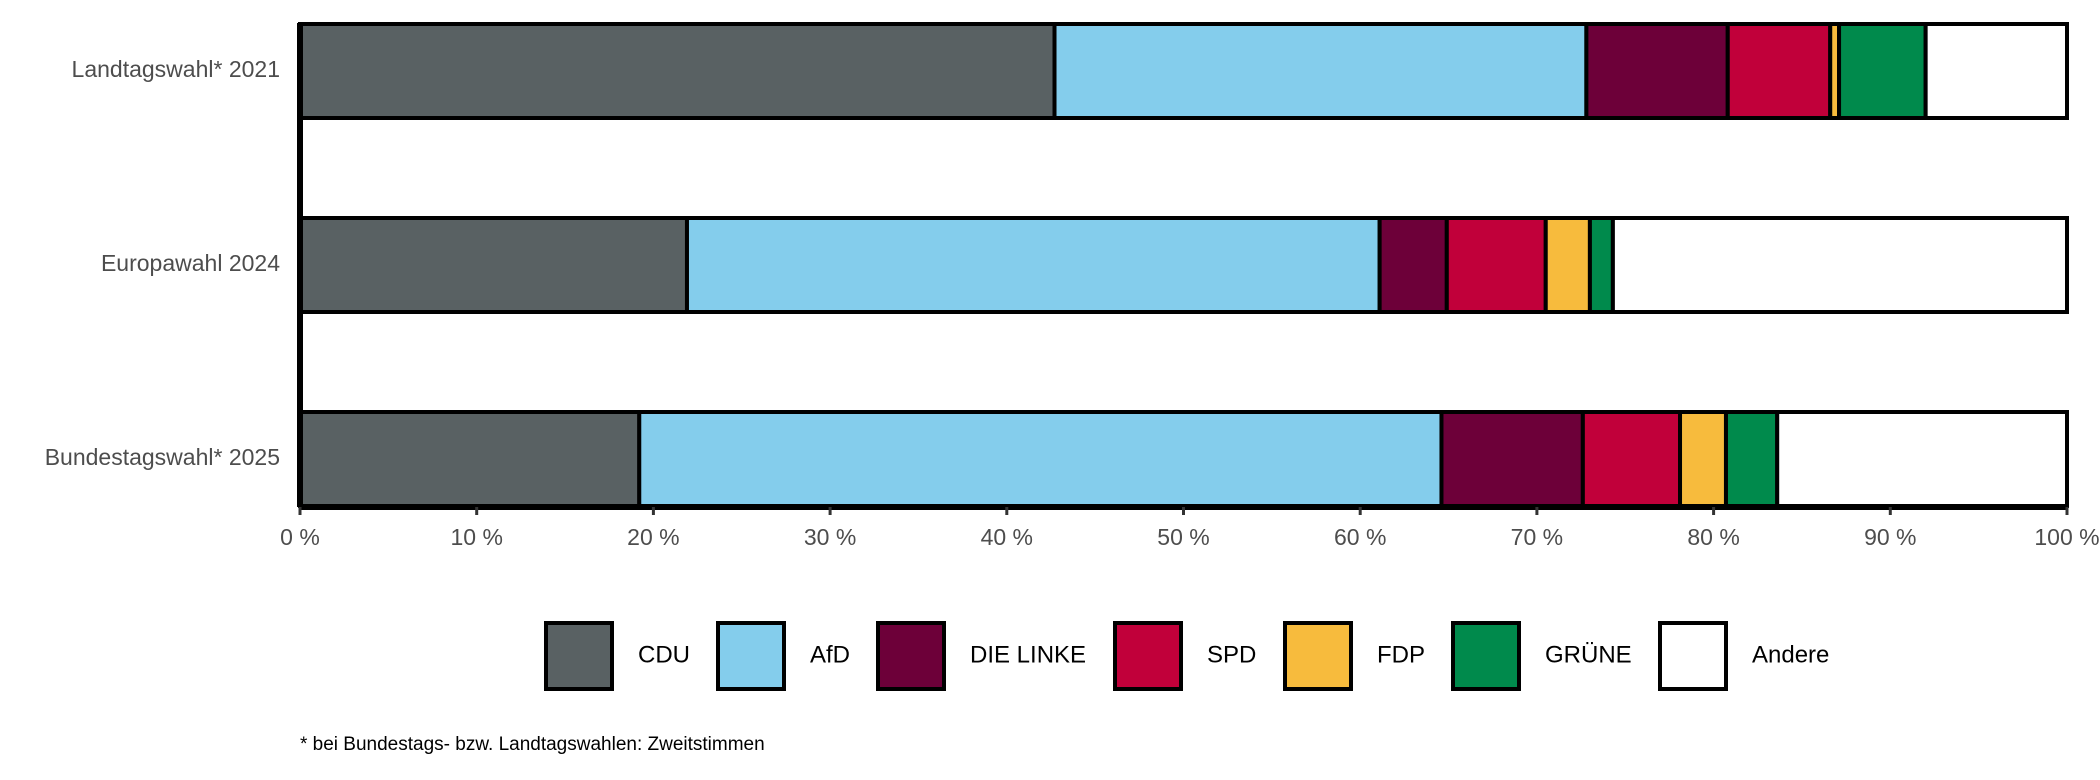 This screenshot has width=2100, height=780. Describe the element at coordinates (1890, 537) in the screenshot. I see `x-tick-label: 90 %` at that location.